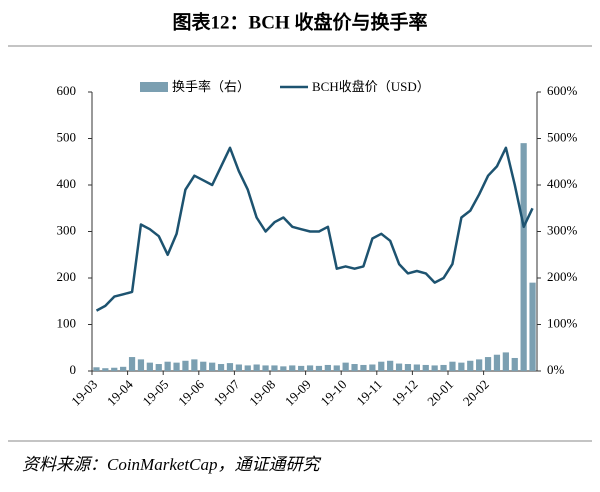 The width and height of the screenshot is (600, 492). Describe the element at coordinates (556, 369) in the screenshot. I see `y2-tick-label: 0%` at that location.